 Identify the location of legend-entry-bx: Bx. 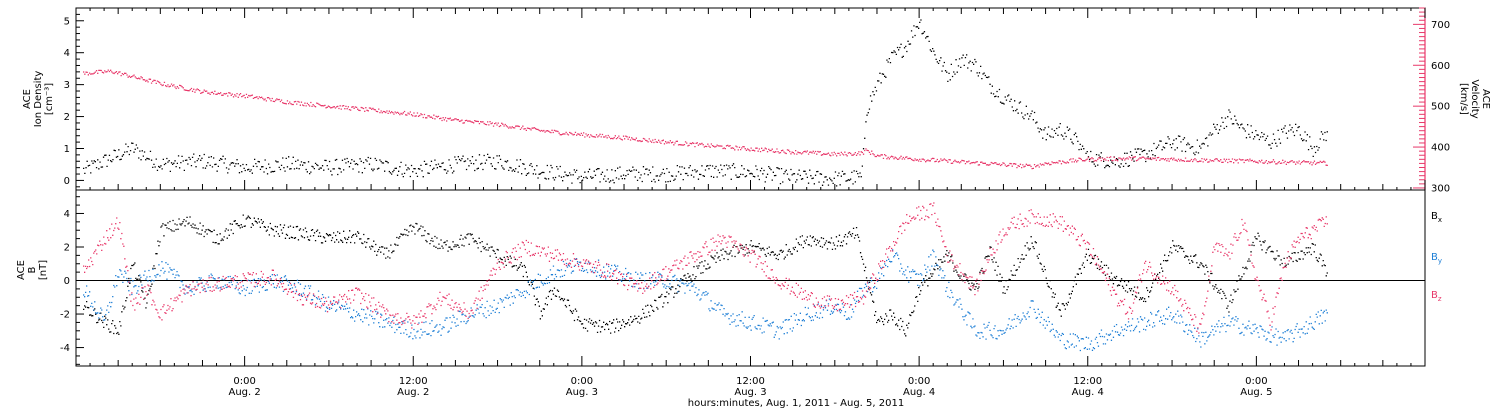
(1436, 217).